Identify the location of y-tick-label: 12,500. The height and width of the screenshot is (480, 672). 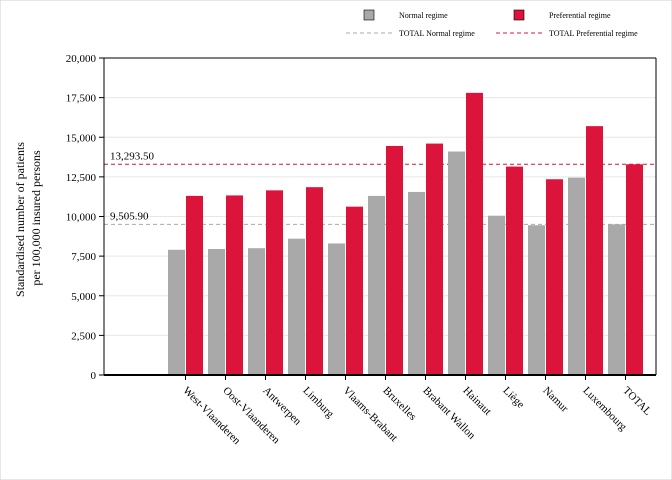
(81, 178).